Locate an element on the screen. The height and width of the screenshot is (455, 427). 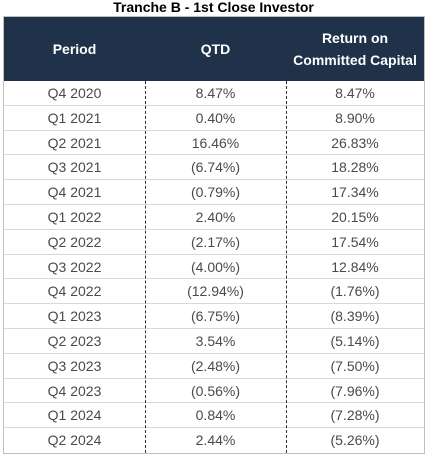
return-on-committed-capital-cell: (8.39%) is located at coordinates (355, 316).